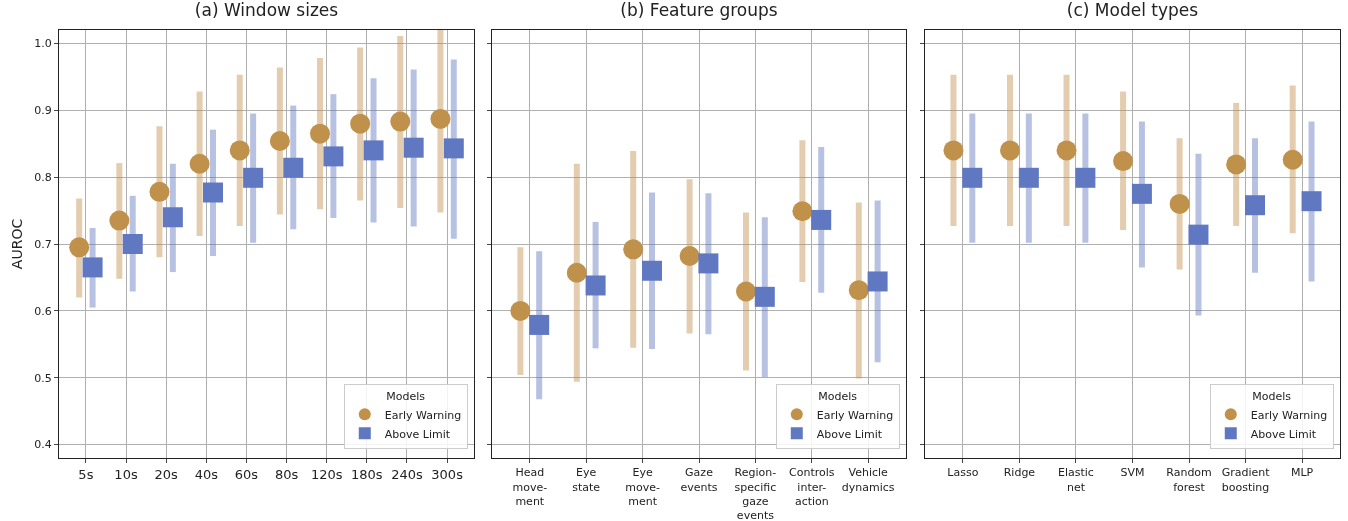 Image resolution: width=1348 pixels, height=521 pixels. What do you see at coordinates (642, 487) in the screenshot?
I see `x-tick-label: Eye move- ment` at bounding box center [642, 487].